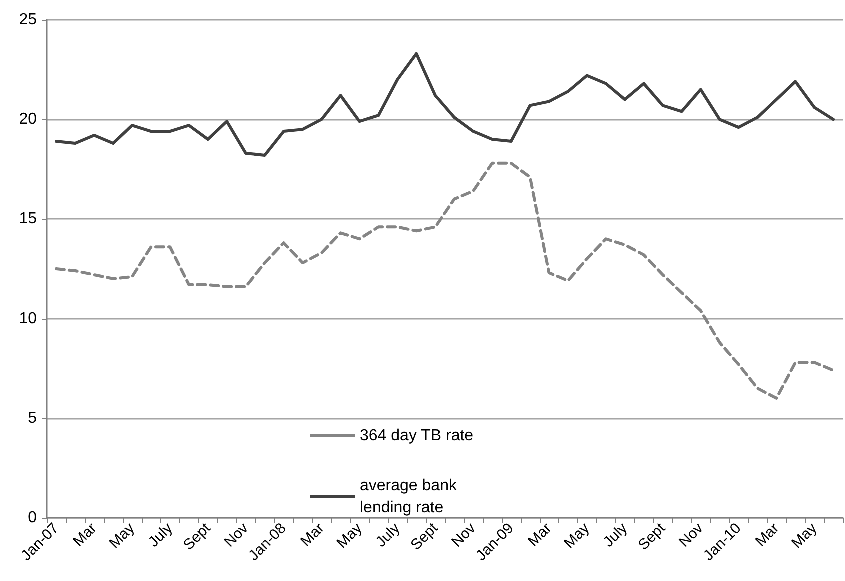 This screenshot has height=581, width=845. What do you see at coordinates (33, 418) in the screenshot?
I see `y-tick-label: 5` at bounding box center [33, 418].